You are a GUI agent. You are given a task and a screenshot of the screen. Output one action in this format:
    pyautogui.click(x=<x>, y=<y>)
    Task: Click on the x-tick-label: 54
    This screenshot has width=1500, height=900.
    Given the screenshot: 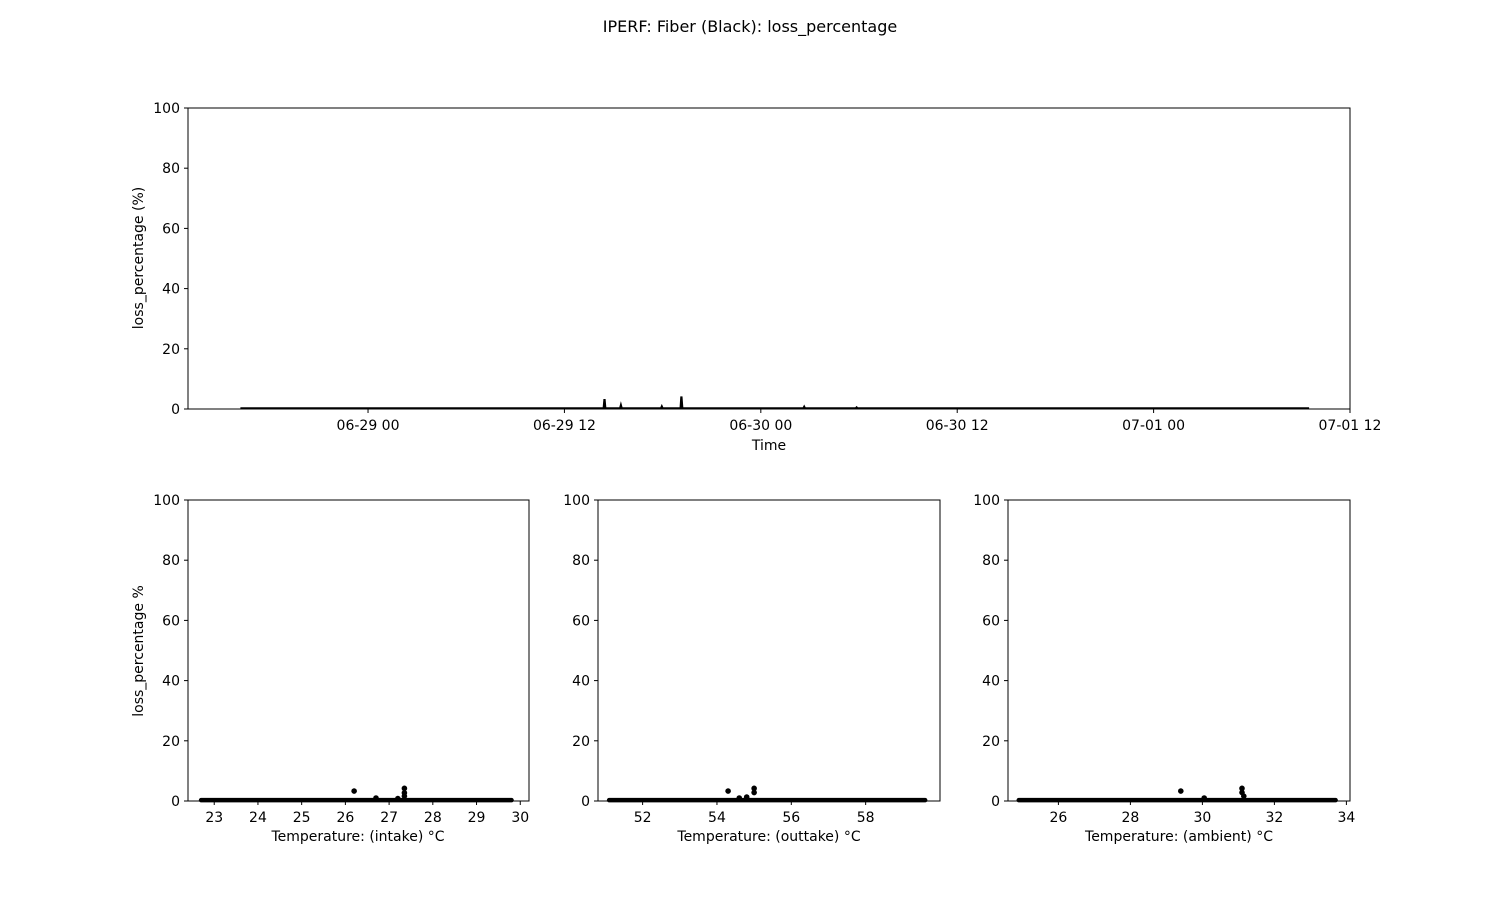 What is the action you would take?
    pyautogui.click(x=717, y=818)
    